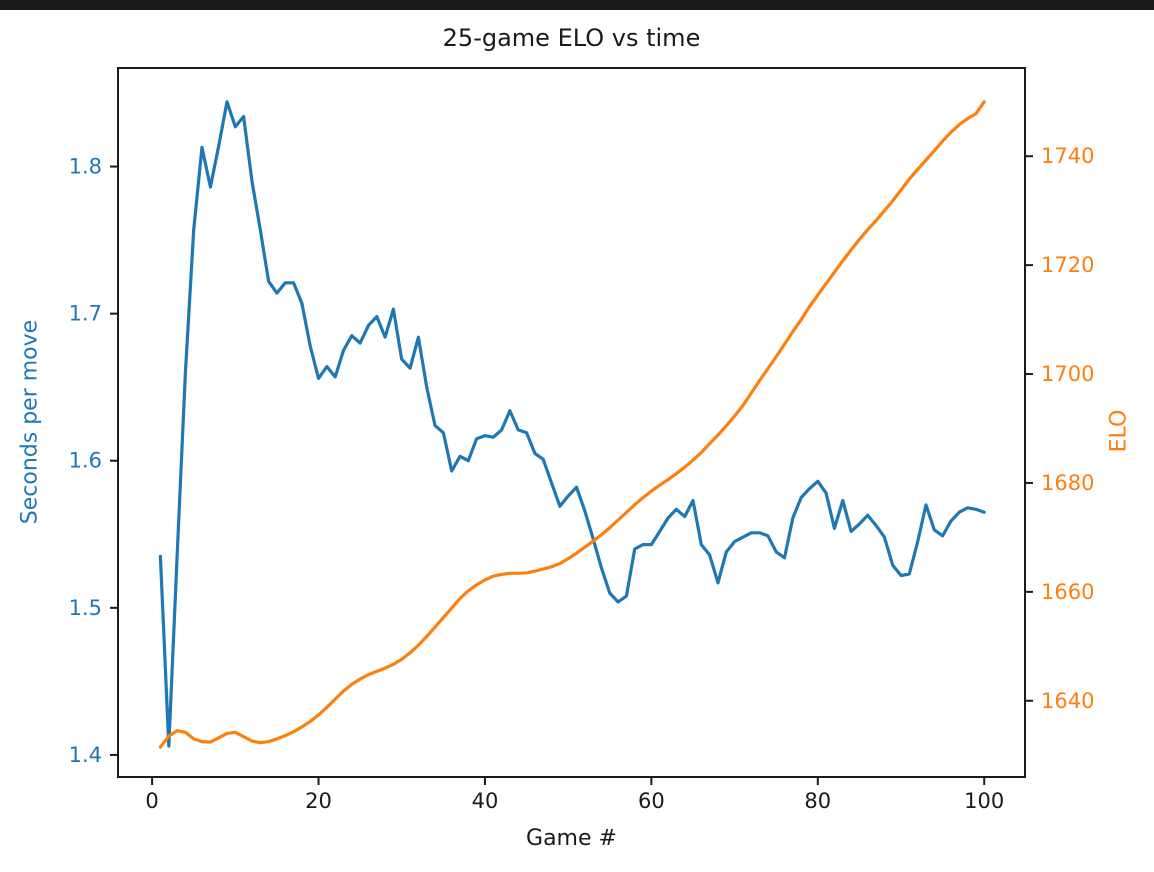 The height and width of the screenshot is (872, 1154). Describe the element at coordinates (984, 801) in the screenshot. I see `x-tick-label: 100` at that location.